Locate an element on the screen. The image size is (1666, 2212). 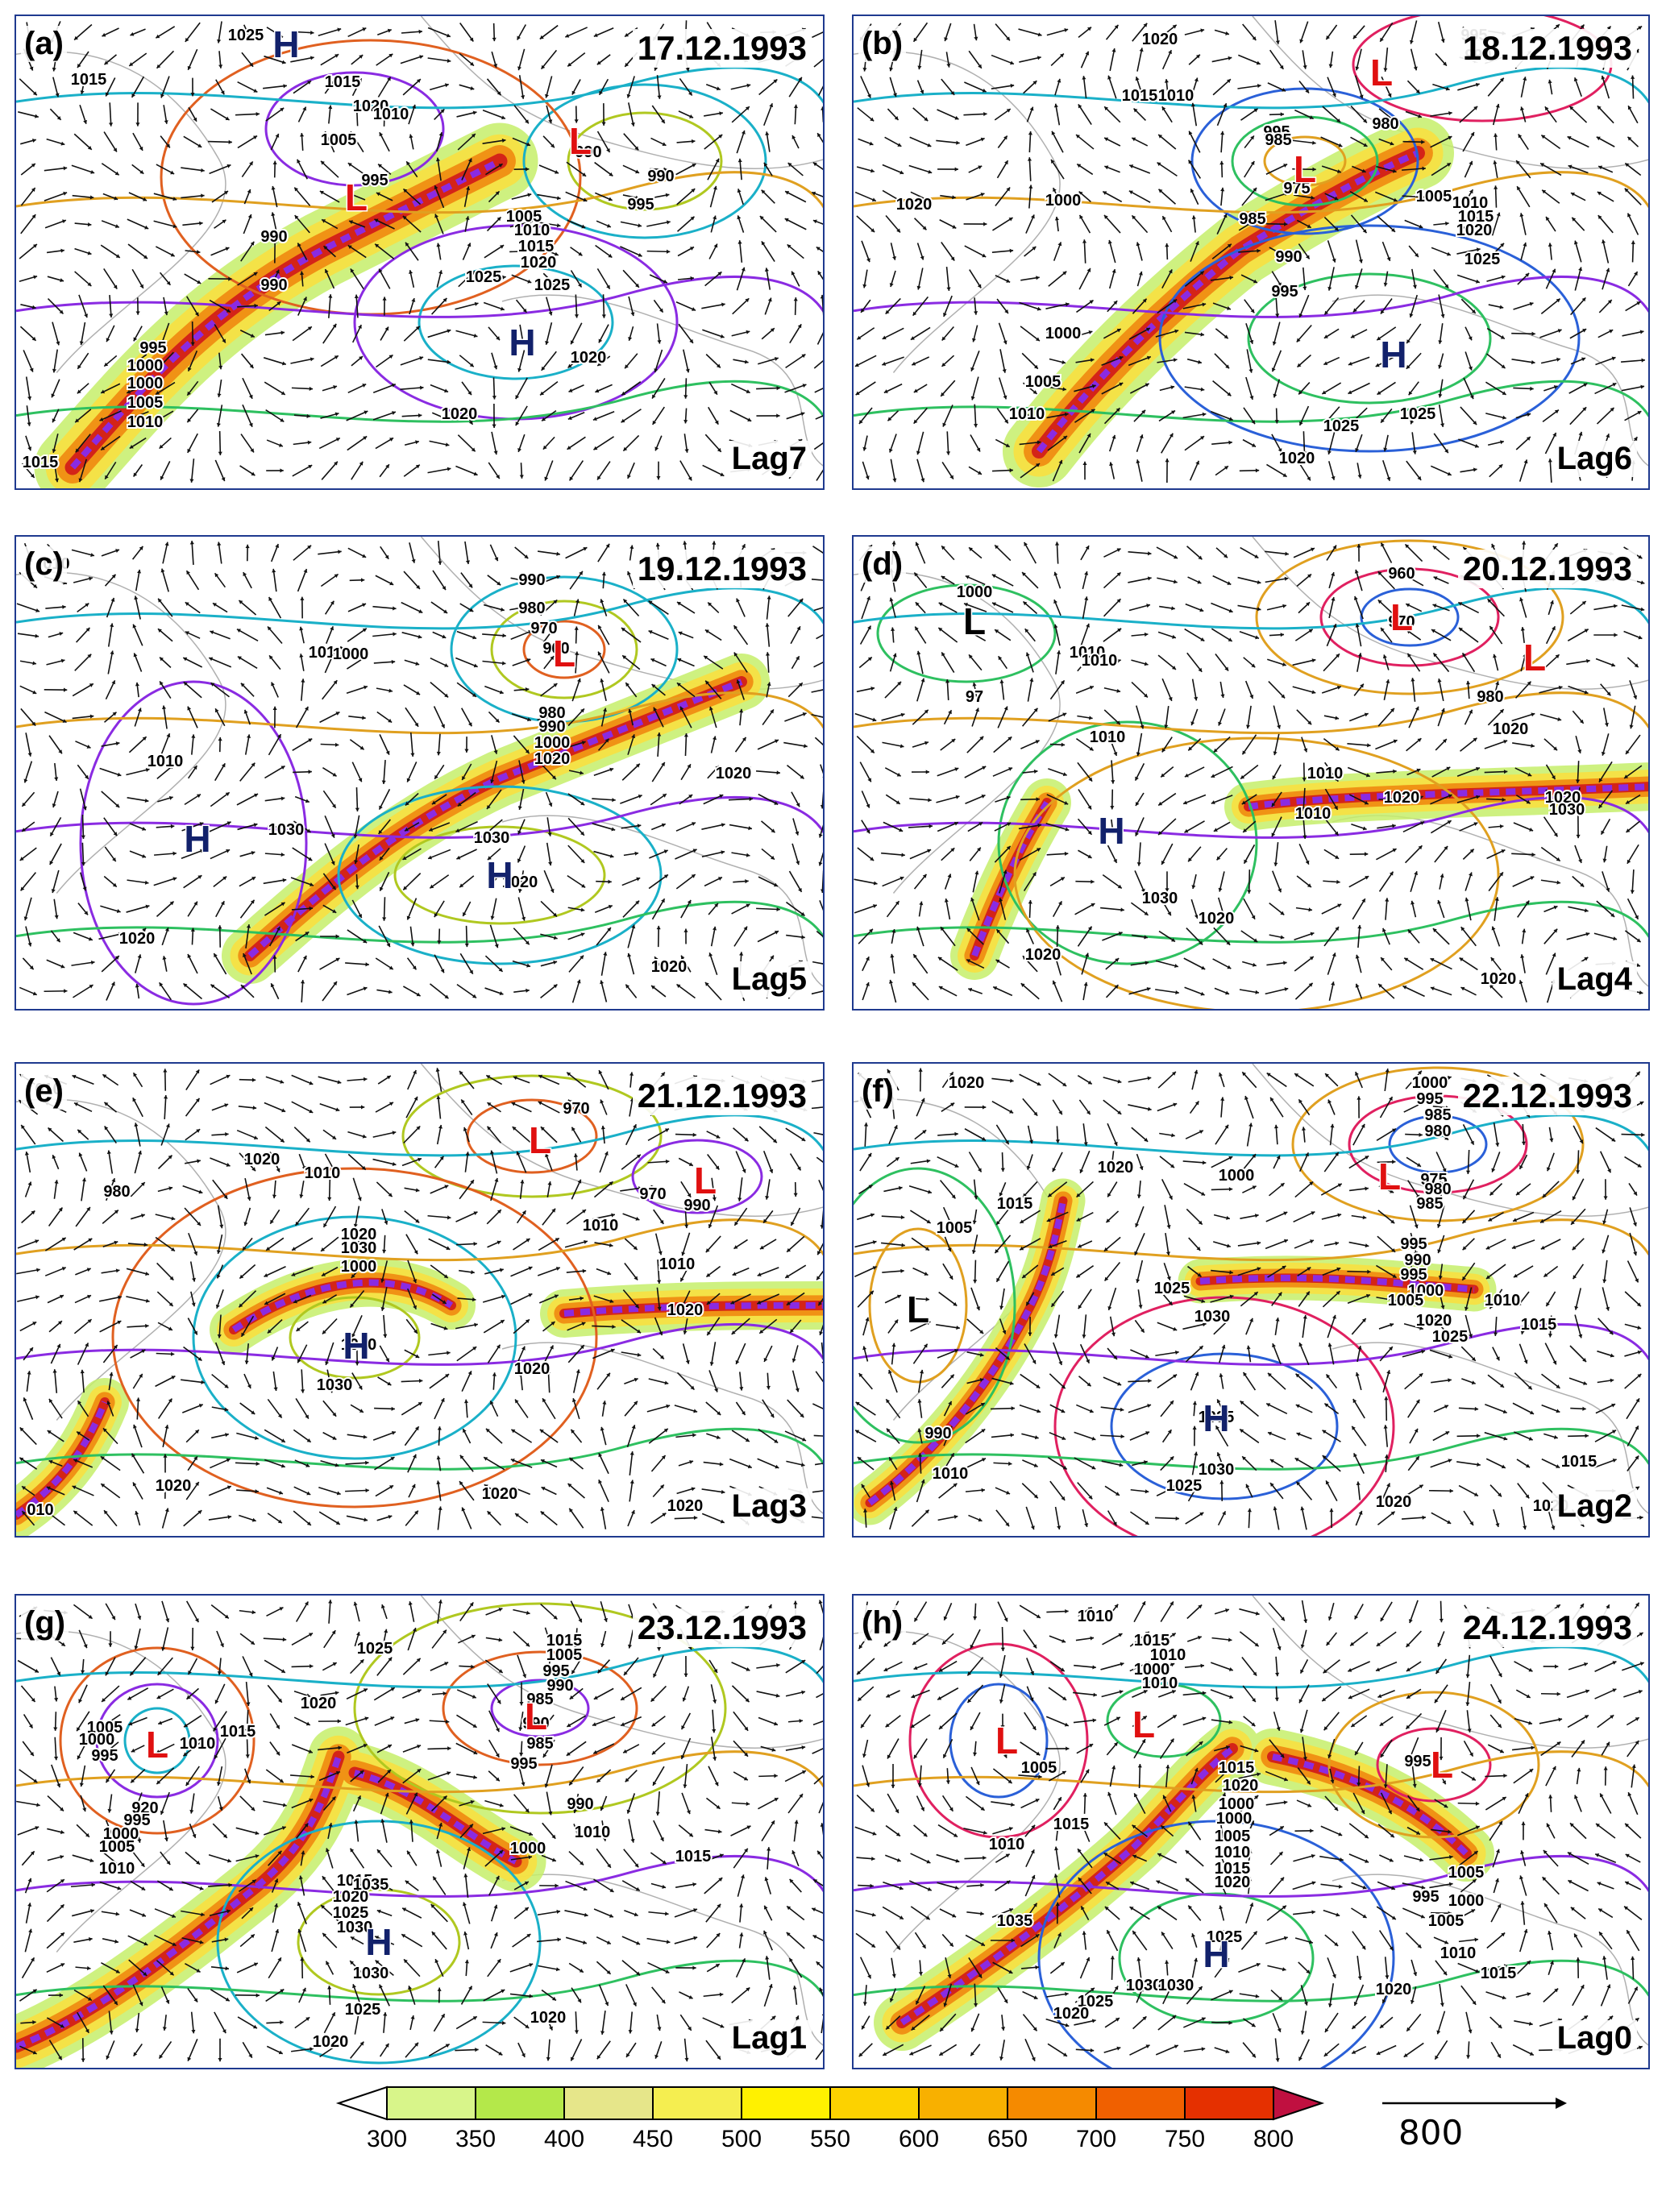
contour-label: 1005 is located at coordinates (1434, 196).